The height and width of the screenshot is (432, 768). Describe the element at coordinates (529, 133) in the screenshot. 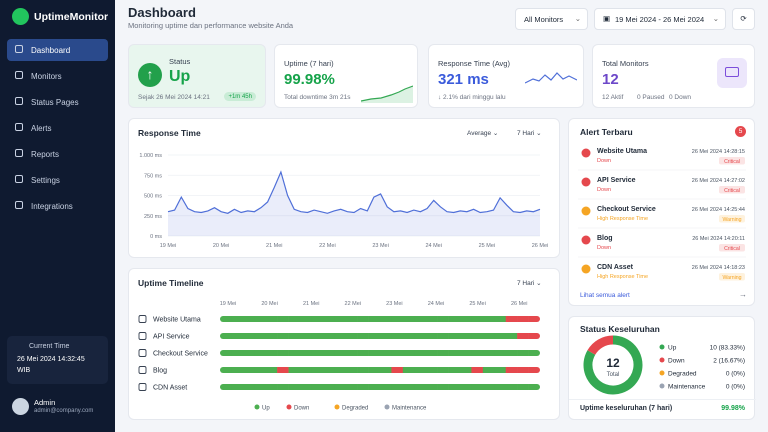

I see `range-select: 7 Hari ⌄` at that location.